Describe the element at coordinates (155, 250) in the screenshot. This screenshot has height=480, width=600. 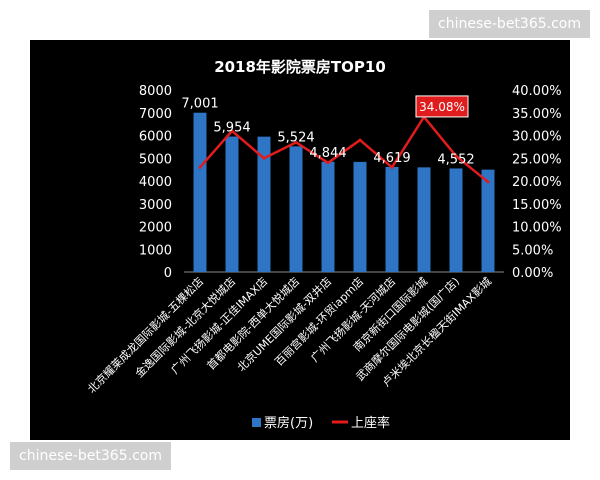
I see `y-left-tick-label: 1000` at that location.